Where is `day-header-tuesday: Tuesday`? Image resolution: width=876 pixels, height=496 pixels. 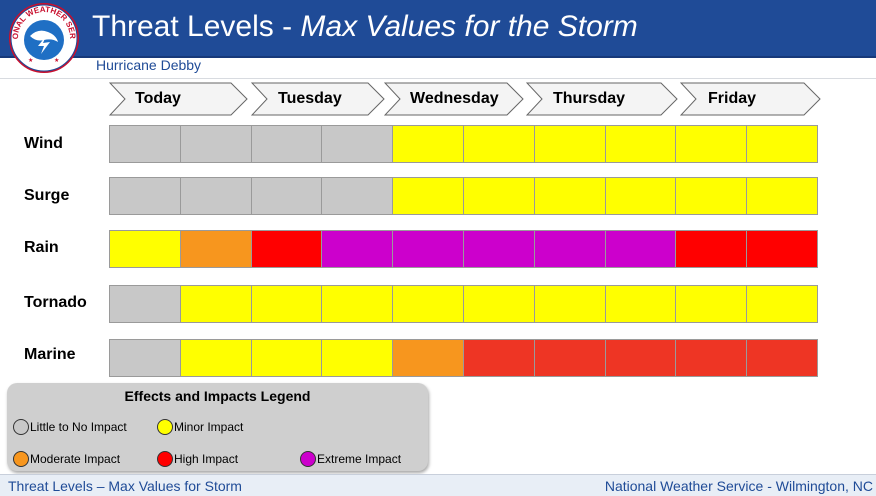 day-header-tuesday: Tuesday is located at coordinates (318, 99).